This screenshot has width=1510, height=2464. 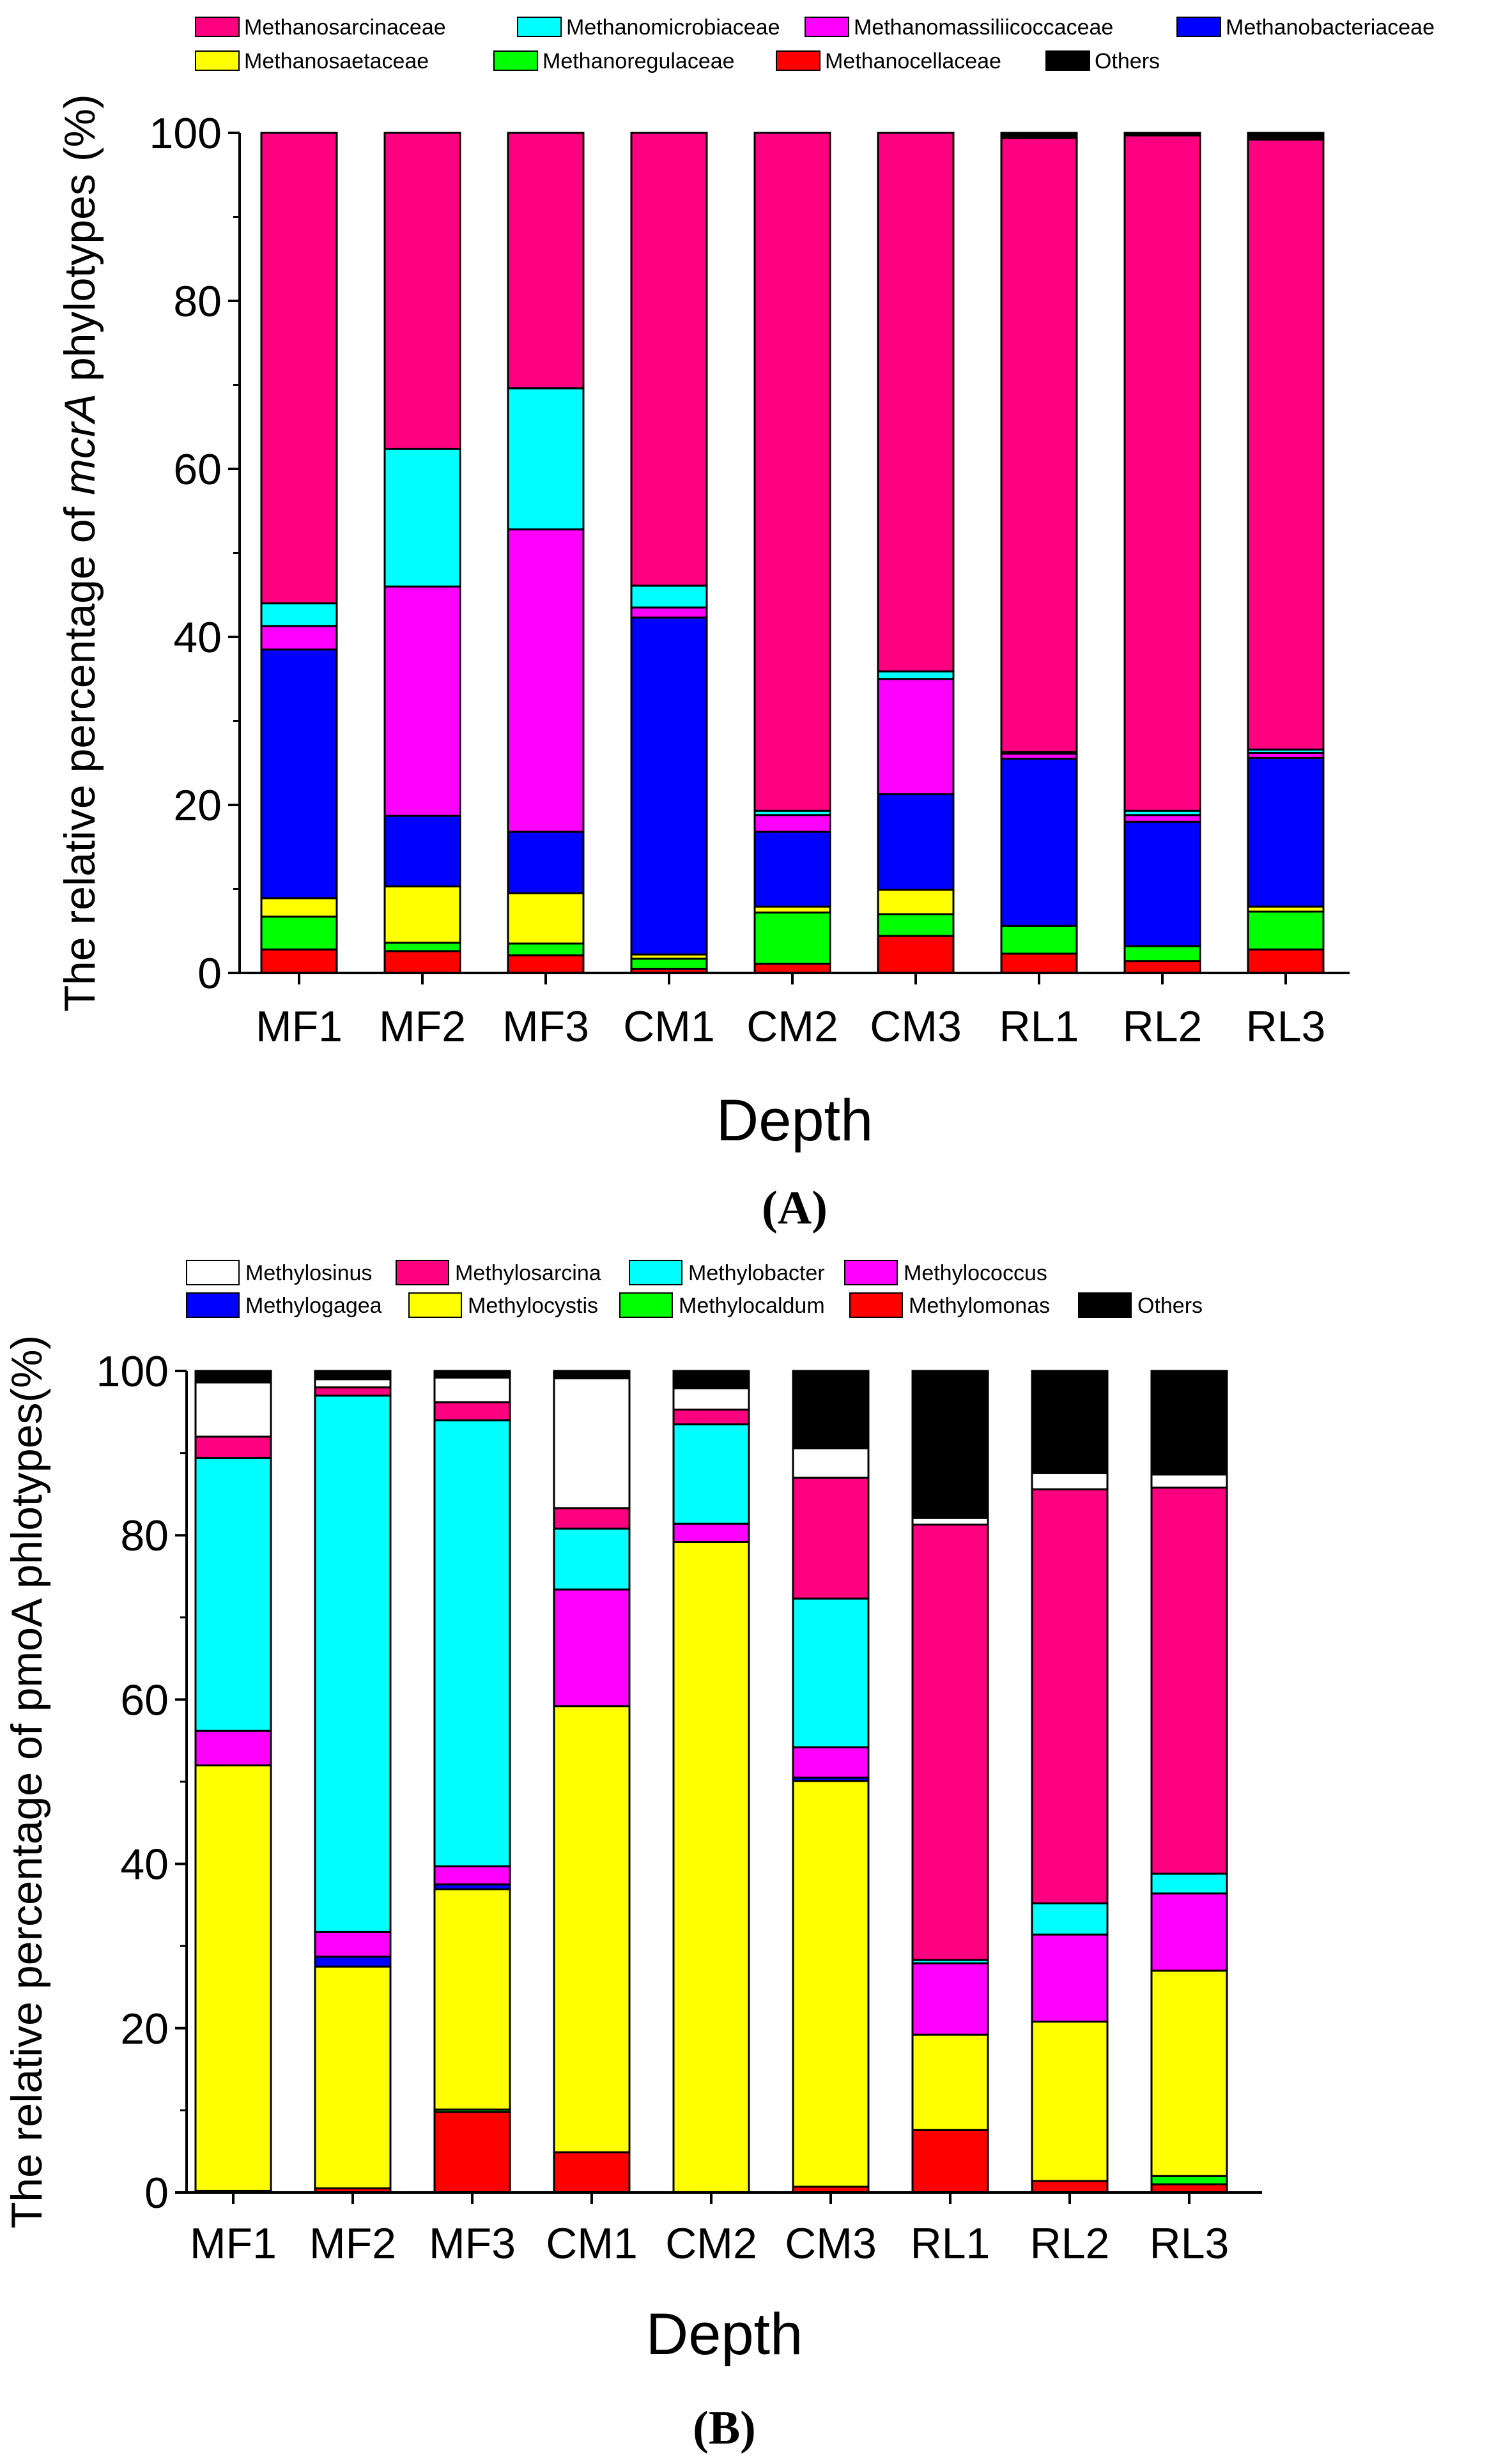 I want to click on legend-swatch-methylogagea, so click(x=213, y=1305).